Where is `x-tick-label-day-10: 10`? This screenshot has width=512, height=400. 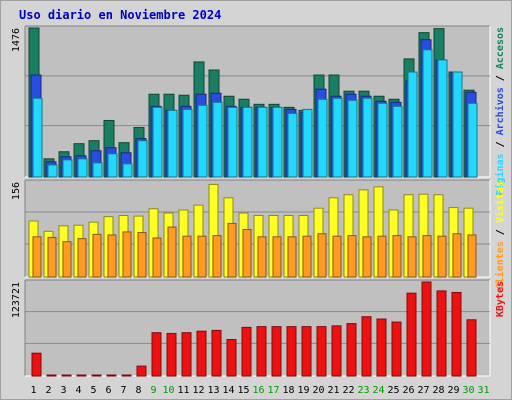
x-tick-label-day-10: 10 is located at coordinates (168, 390).